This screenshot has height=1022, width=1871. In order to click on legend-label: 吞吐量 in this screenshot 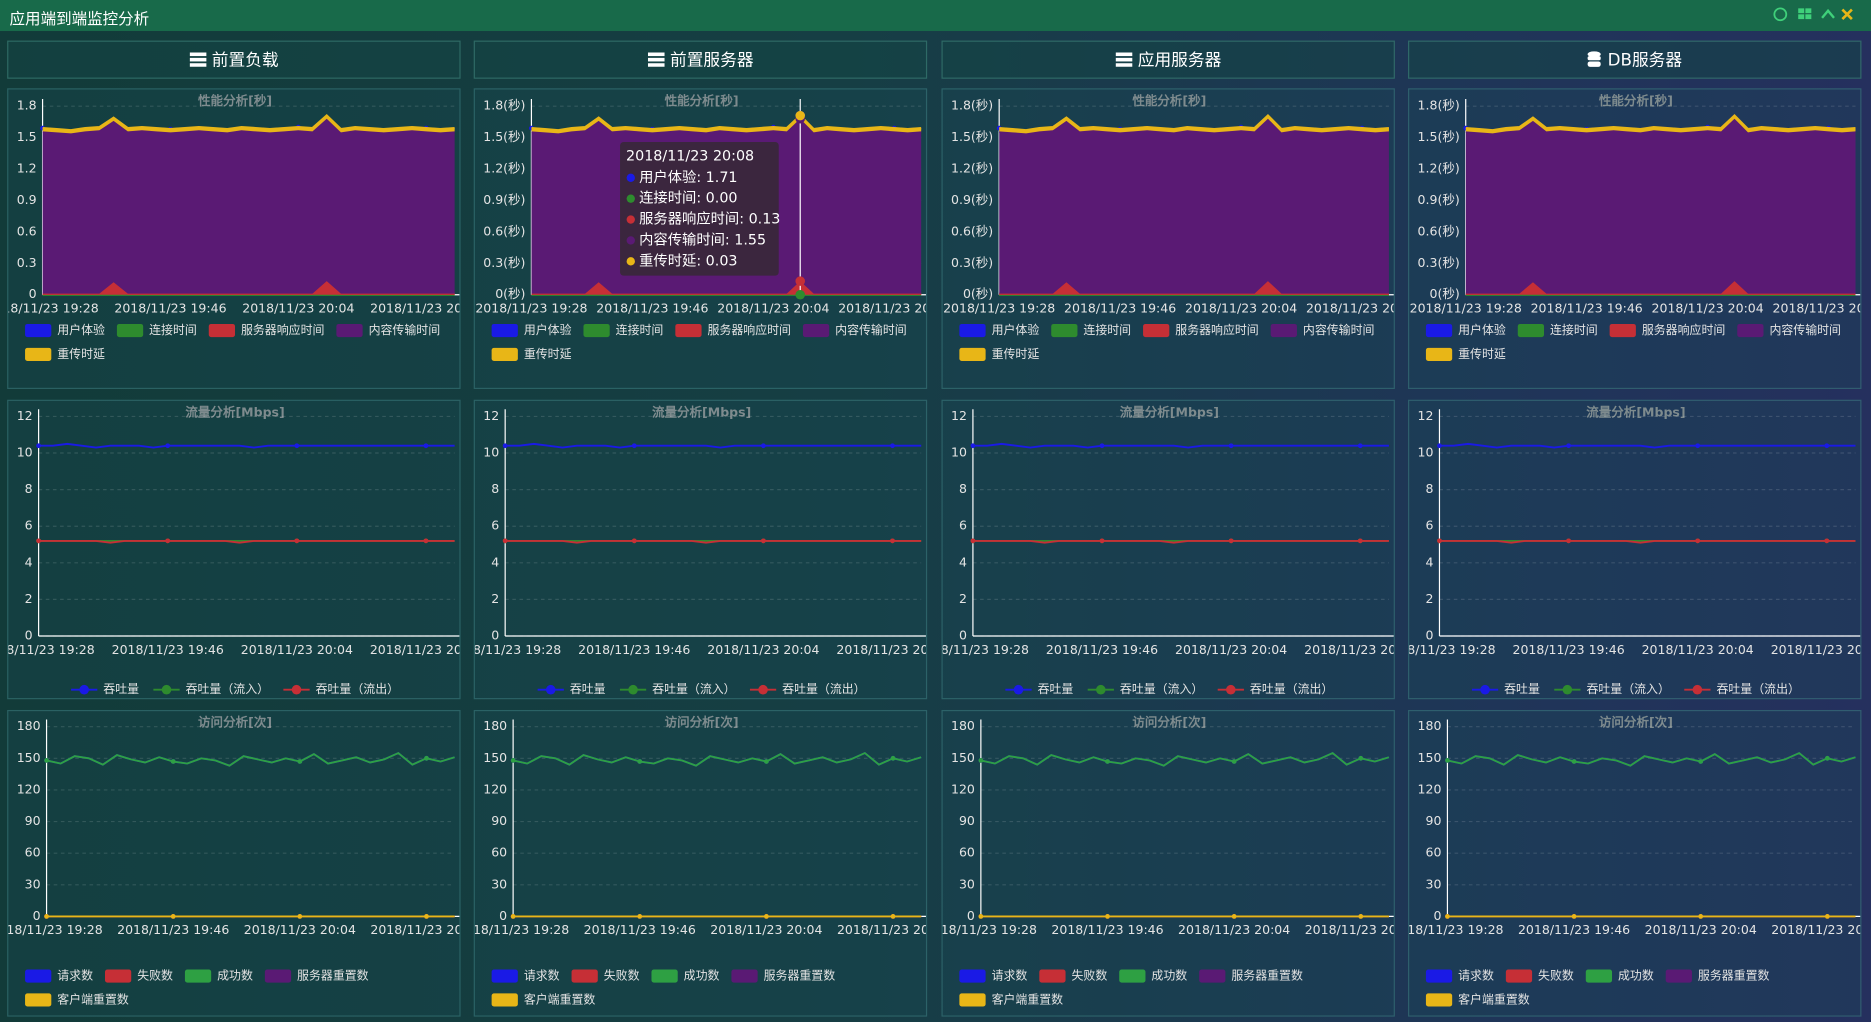, I will do `click(1056, 689)`.